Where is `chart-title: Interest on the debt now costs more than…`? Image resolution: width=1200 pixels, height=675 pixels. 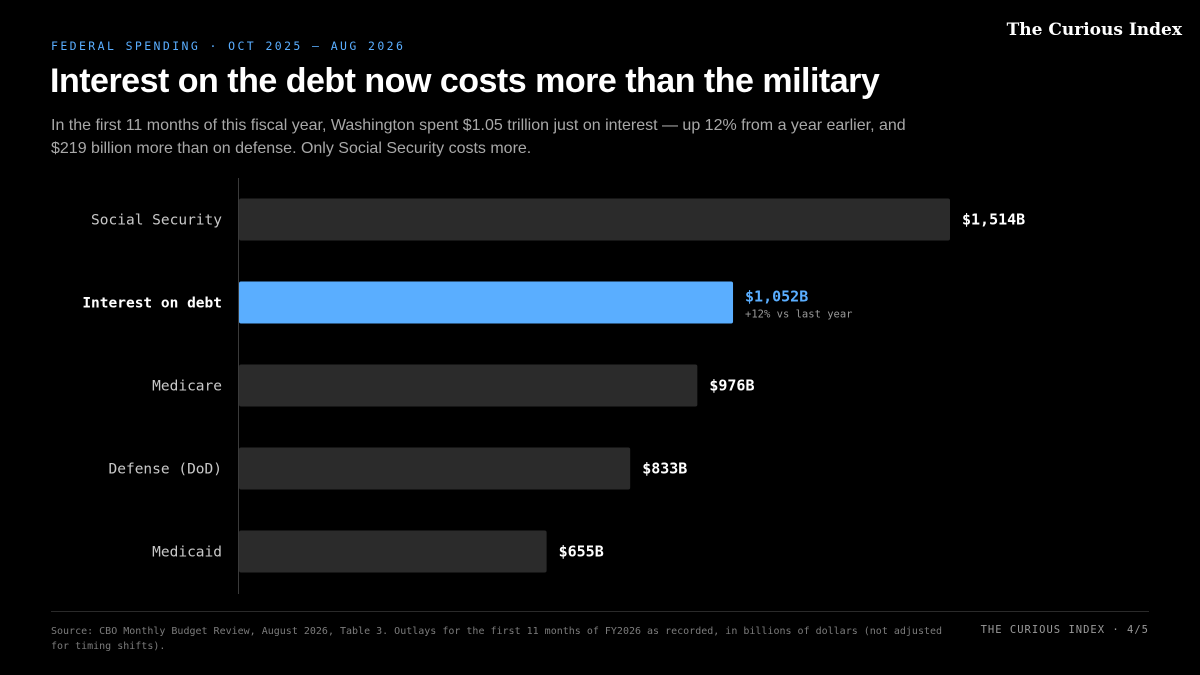 chart-title: Interest on the debt now costs more than… is located at coordinates (465, 81).